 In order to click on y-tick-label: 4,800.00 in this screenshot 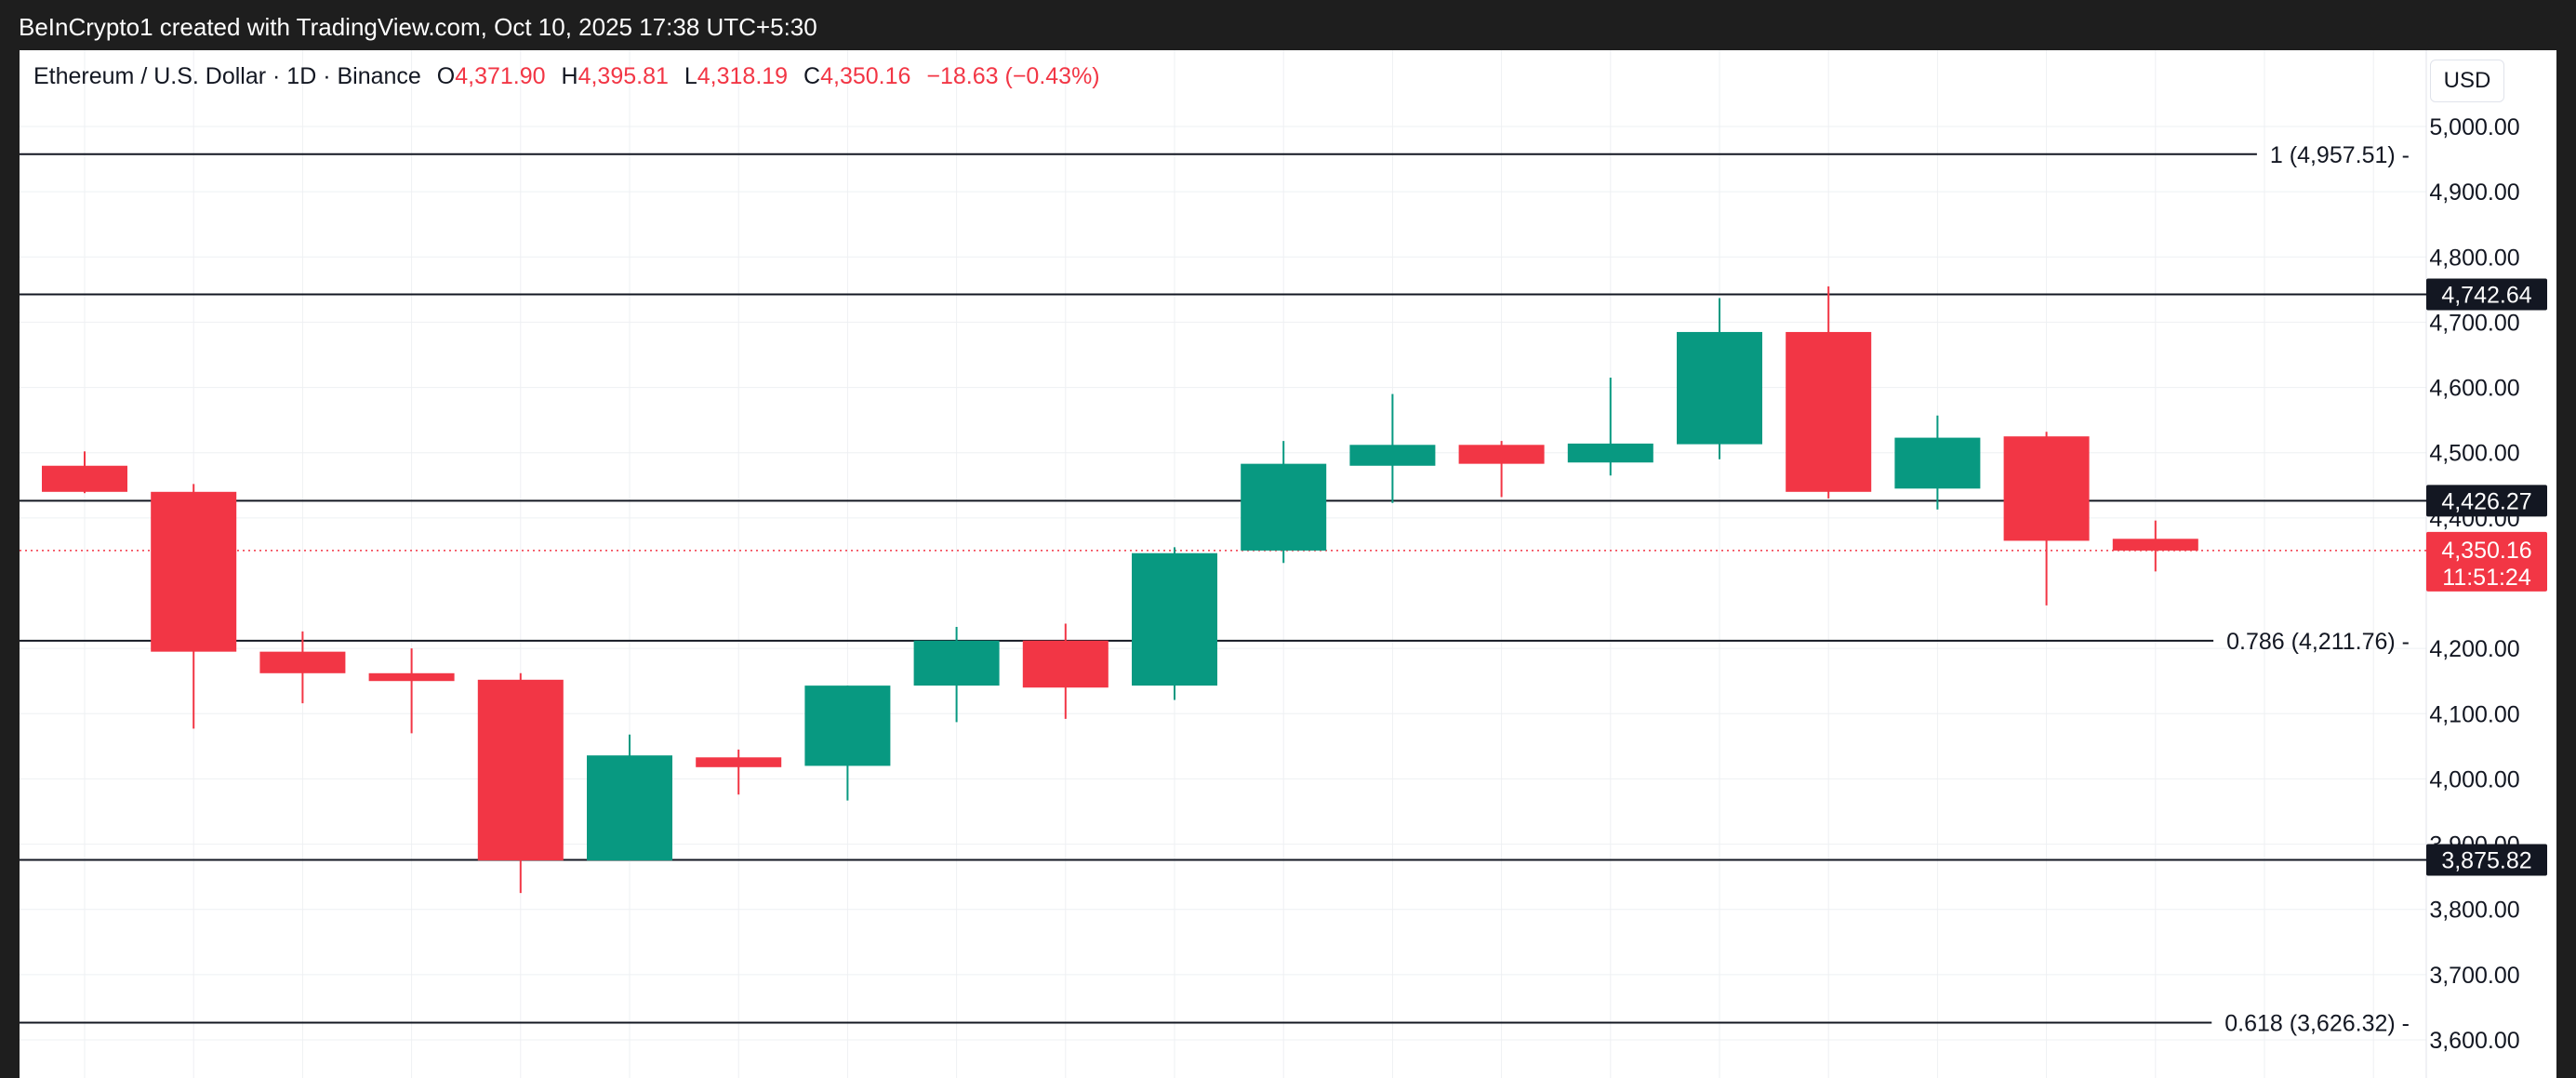, I will do `click(2474, 258)`.